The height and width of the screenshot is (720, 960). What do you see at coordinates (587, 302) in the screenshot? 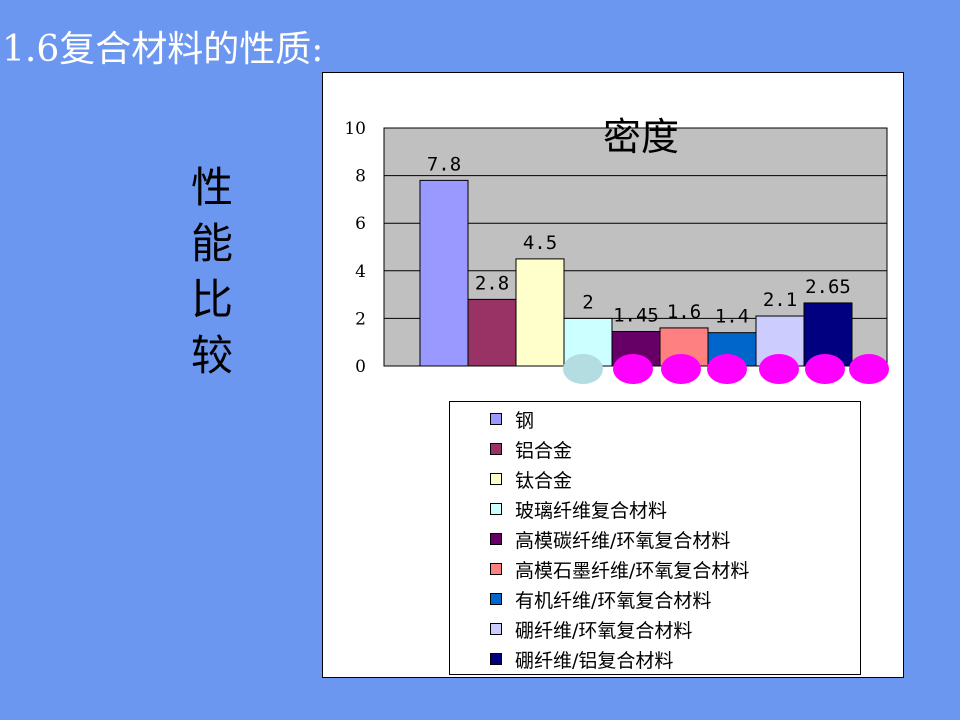
I see `data-label: 2` at bounding box center [587, 302].